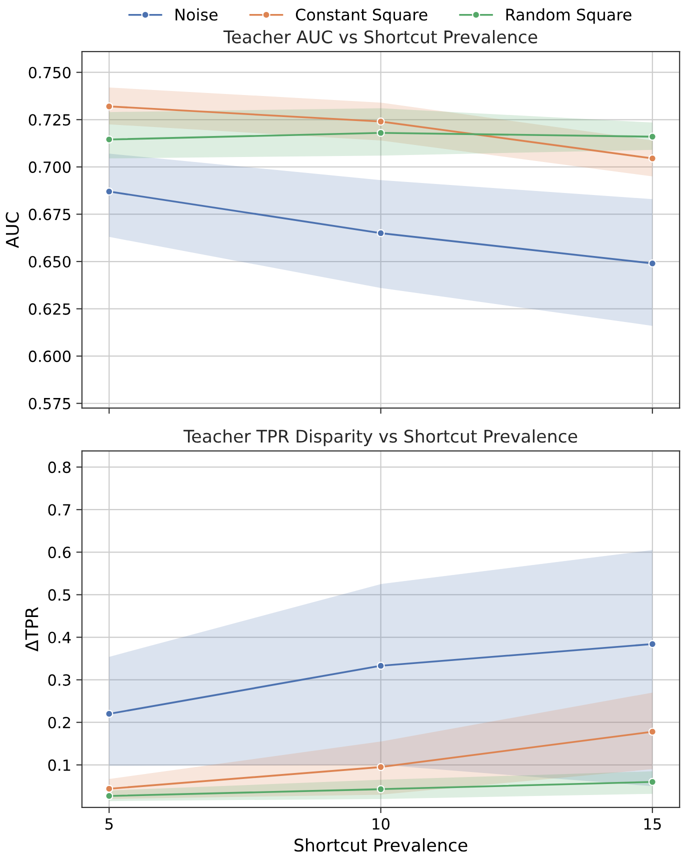  What do you see at coordinates (49, 356) in the screenshot?
I see `y-tick-label: 0.600` at bounding box center [49, 356].